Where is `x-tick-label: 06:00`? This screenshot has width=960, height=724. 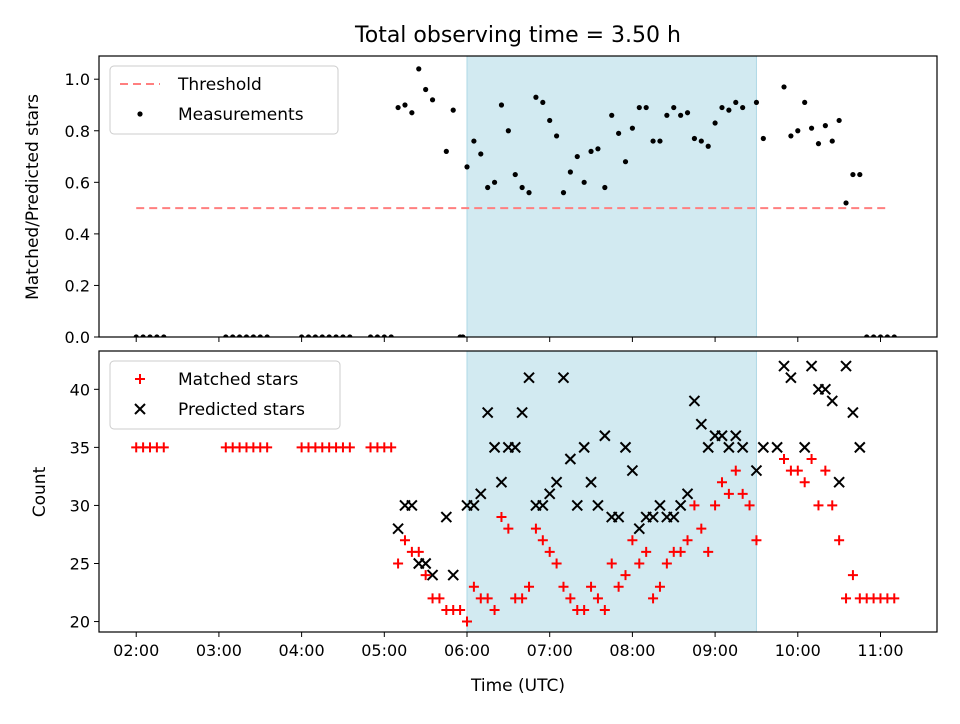
x-tick-label: 06:00 is located at coordinates (467, 650).